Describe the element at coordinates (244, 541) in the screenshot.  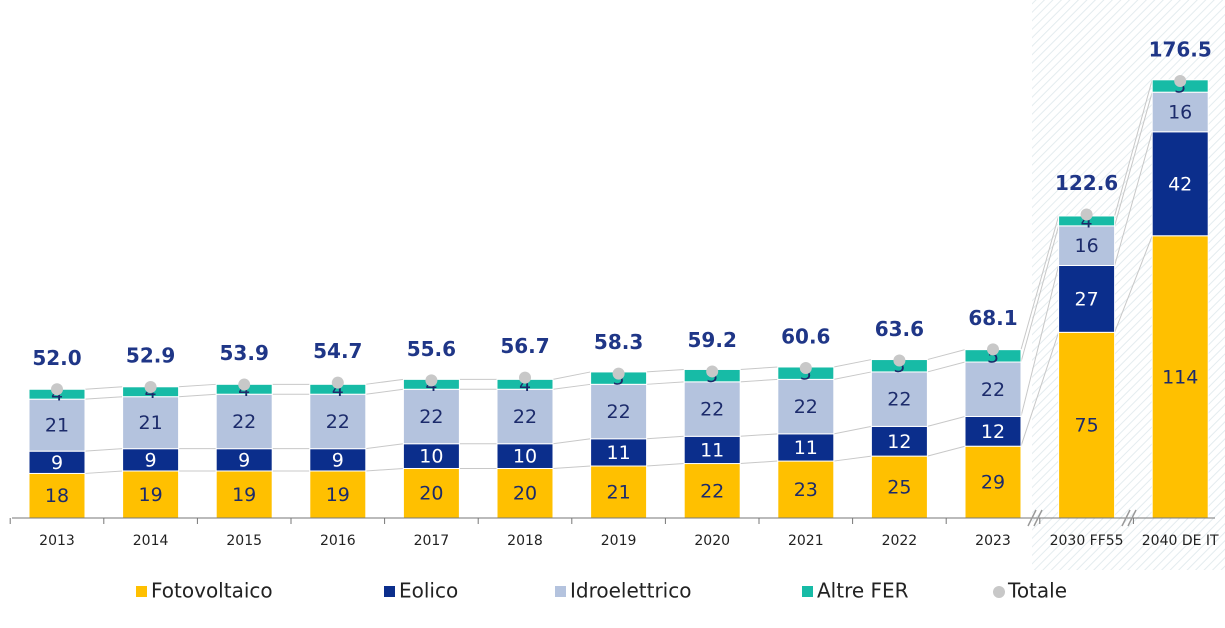
I see `x-tick-label: 2015` at that location.